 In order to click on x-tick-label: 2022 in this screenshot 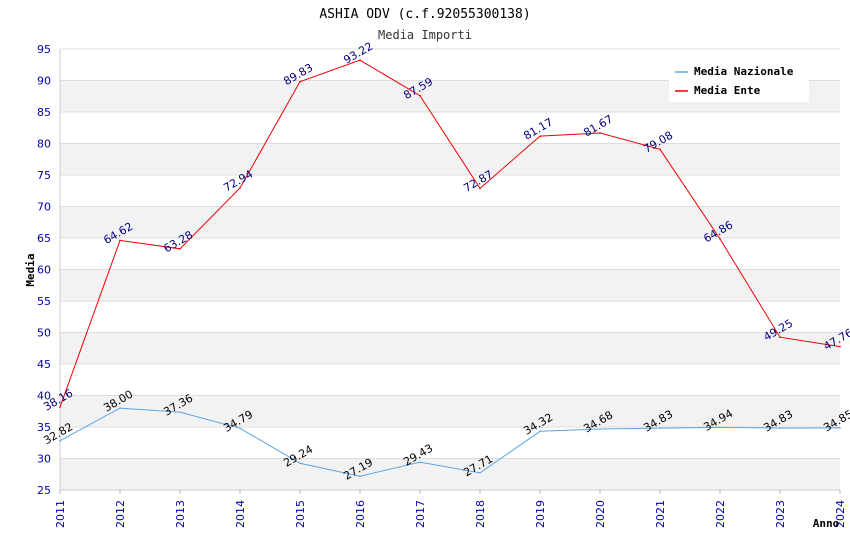, I will do `click(720, 514)`.